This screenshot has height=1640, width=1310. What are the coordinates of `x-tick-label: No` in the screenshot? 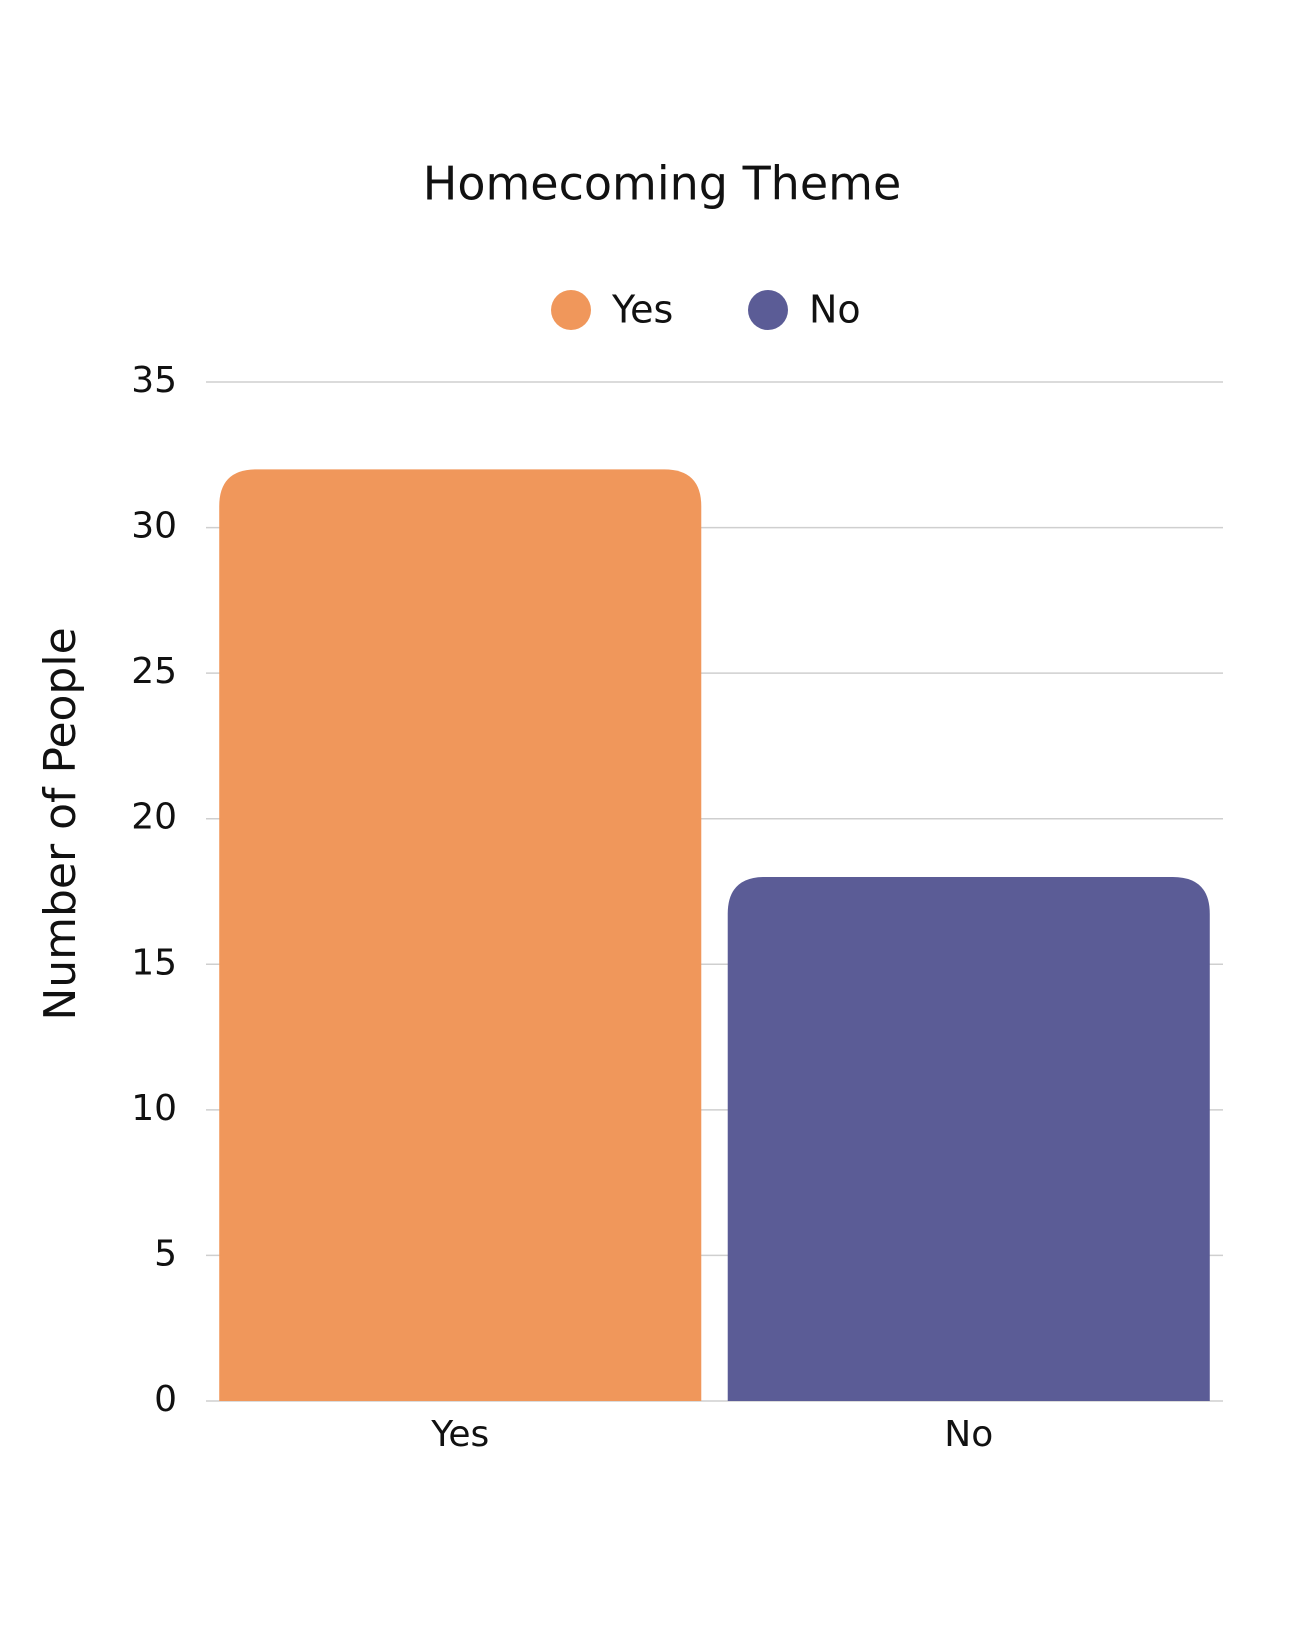 It's located at (968, 1434).